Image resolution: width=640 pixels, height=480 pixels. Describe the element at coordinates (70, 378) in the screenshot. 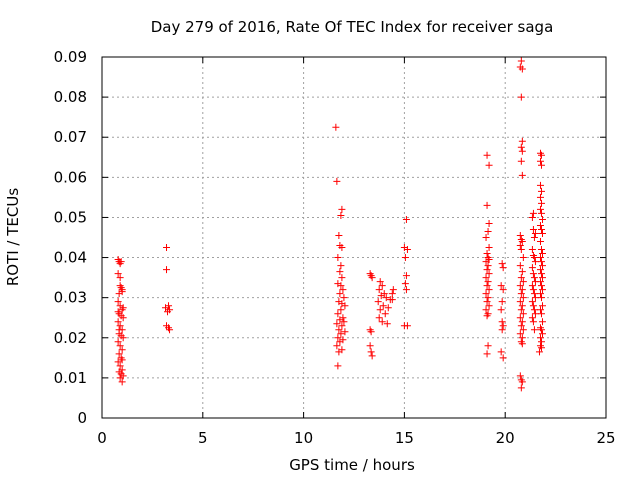

I see `y-tick-label: 0.01` at that location.